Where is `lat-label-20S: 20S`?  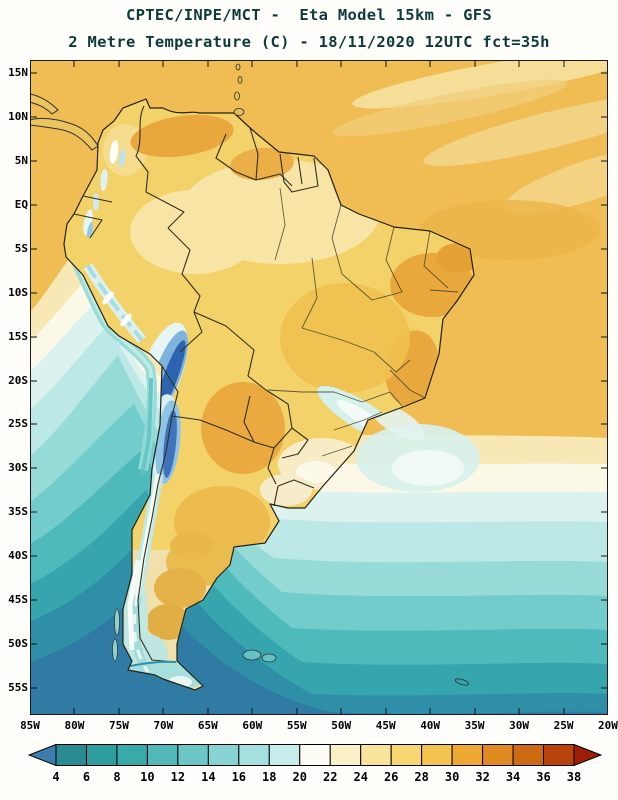 lat-label-20S: 20S is located at coordinates (18, 380).